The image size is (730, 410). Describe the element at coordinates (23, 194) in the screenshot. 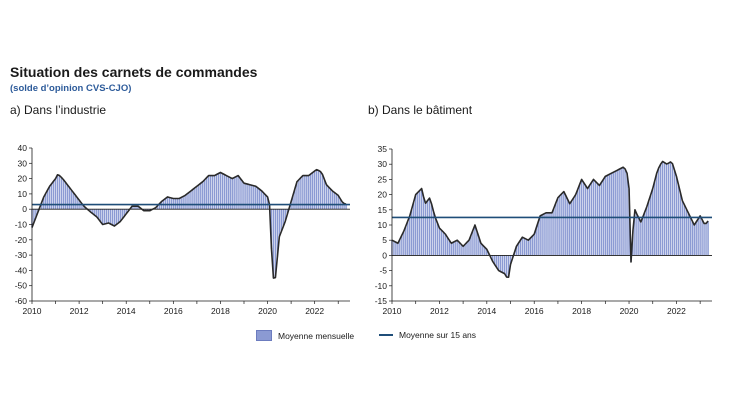

I see `industry-y-tick-label: 10` at that location.